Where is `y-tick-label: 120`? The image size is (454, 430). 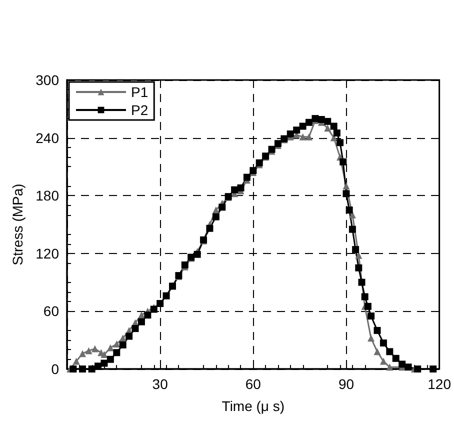 y-tick-label: 120 is located at coordinates (48, 253).